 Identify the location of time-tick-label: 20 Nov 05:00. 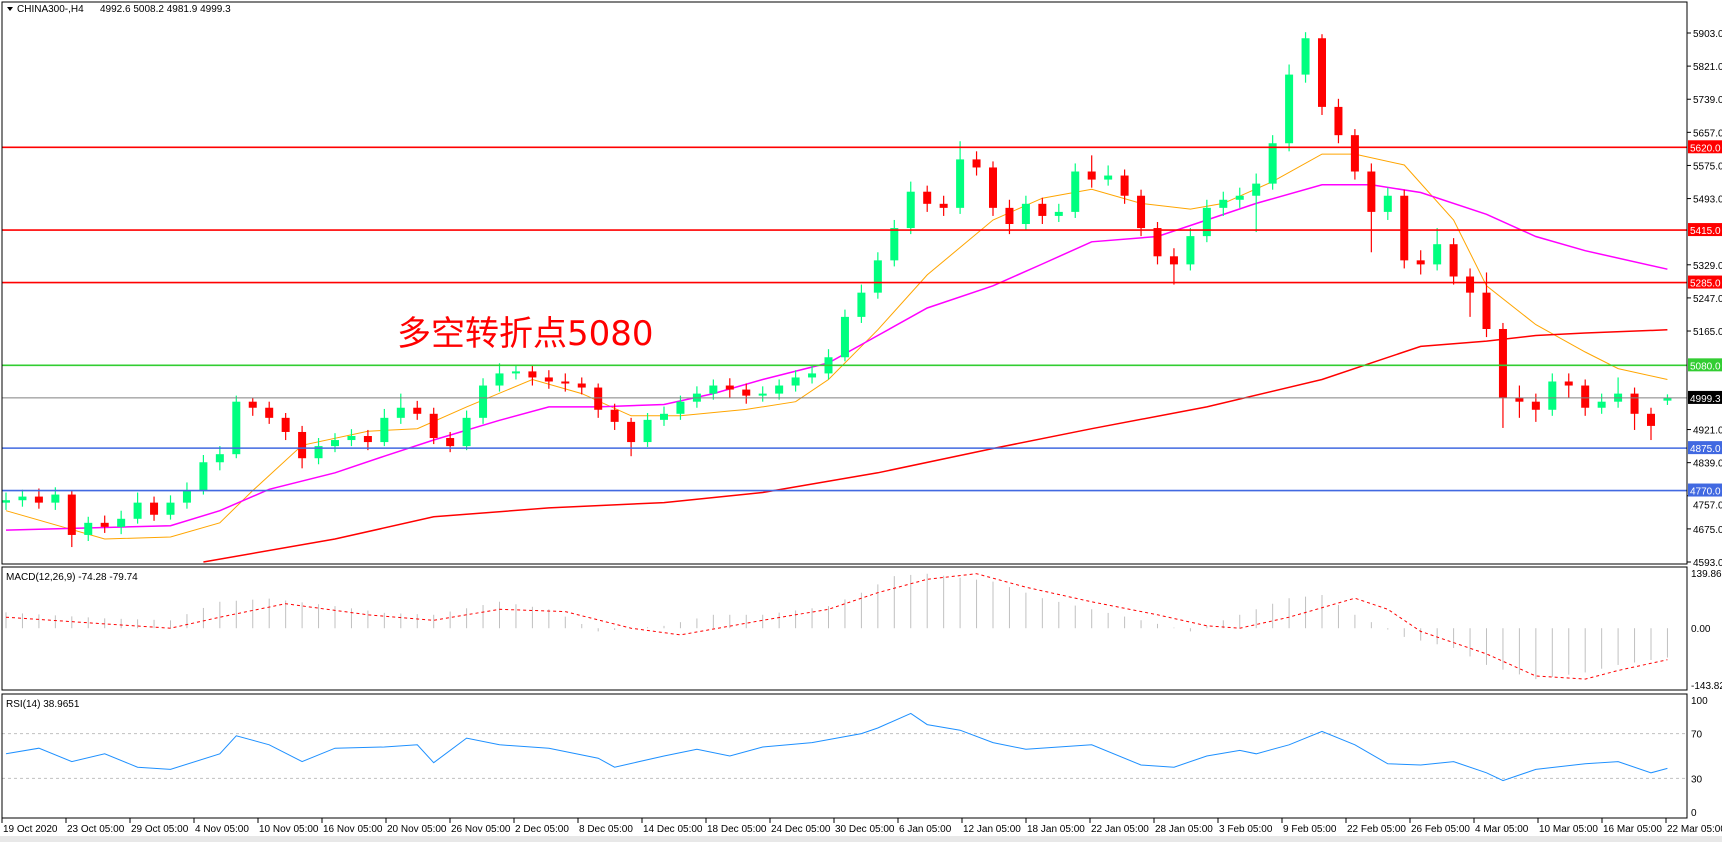
(417, 829).